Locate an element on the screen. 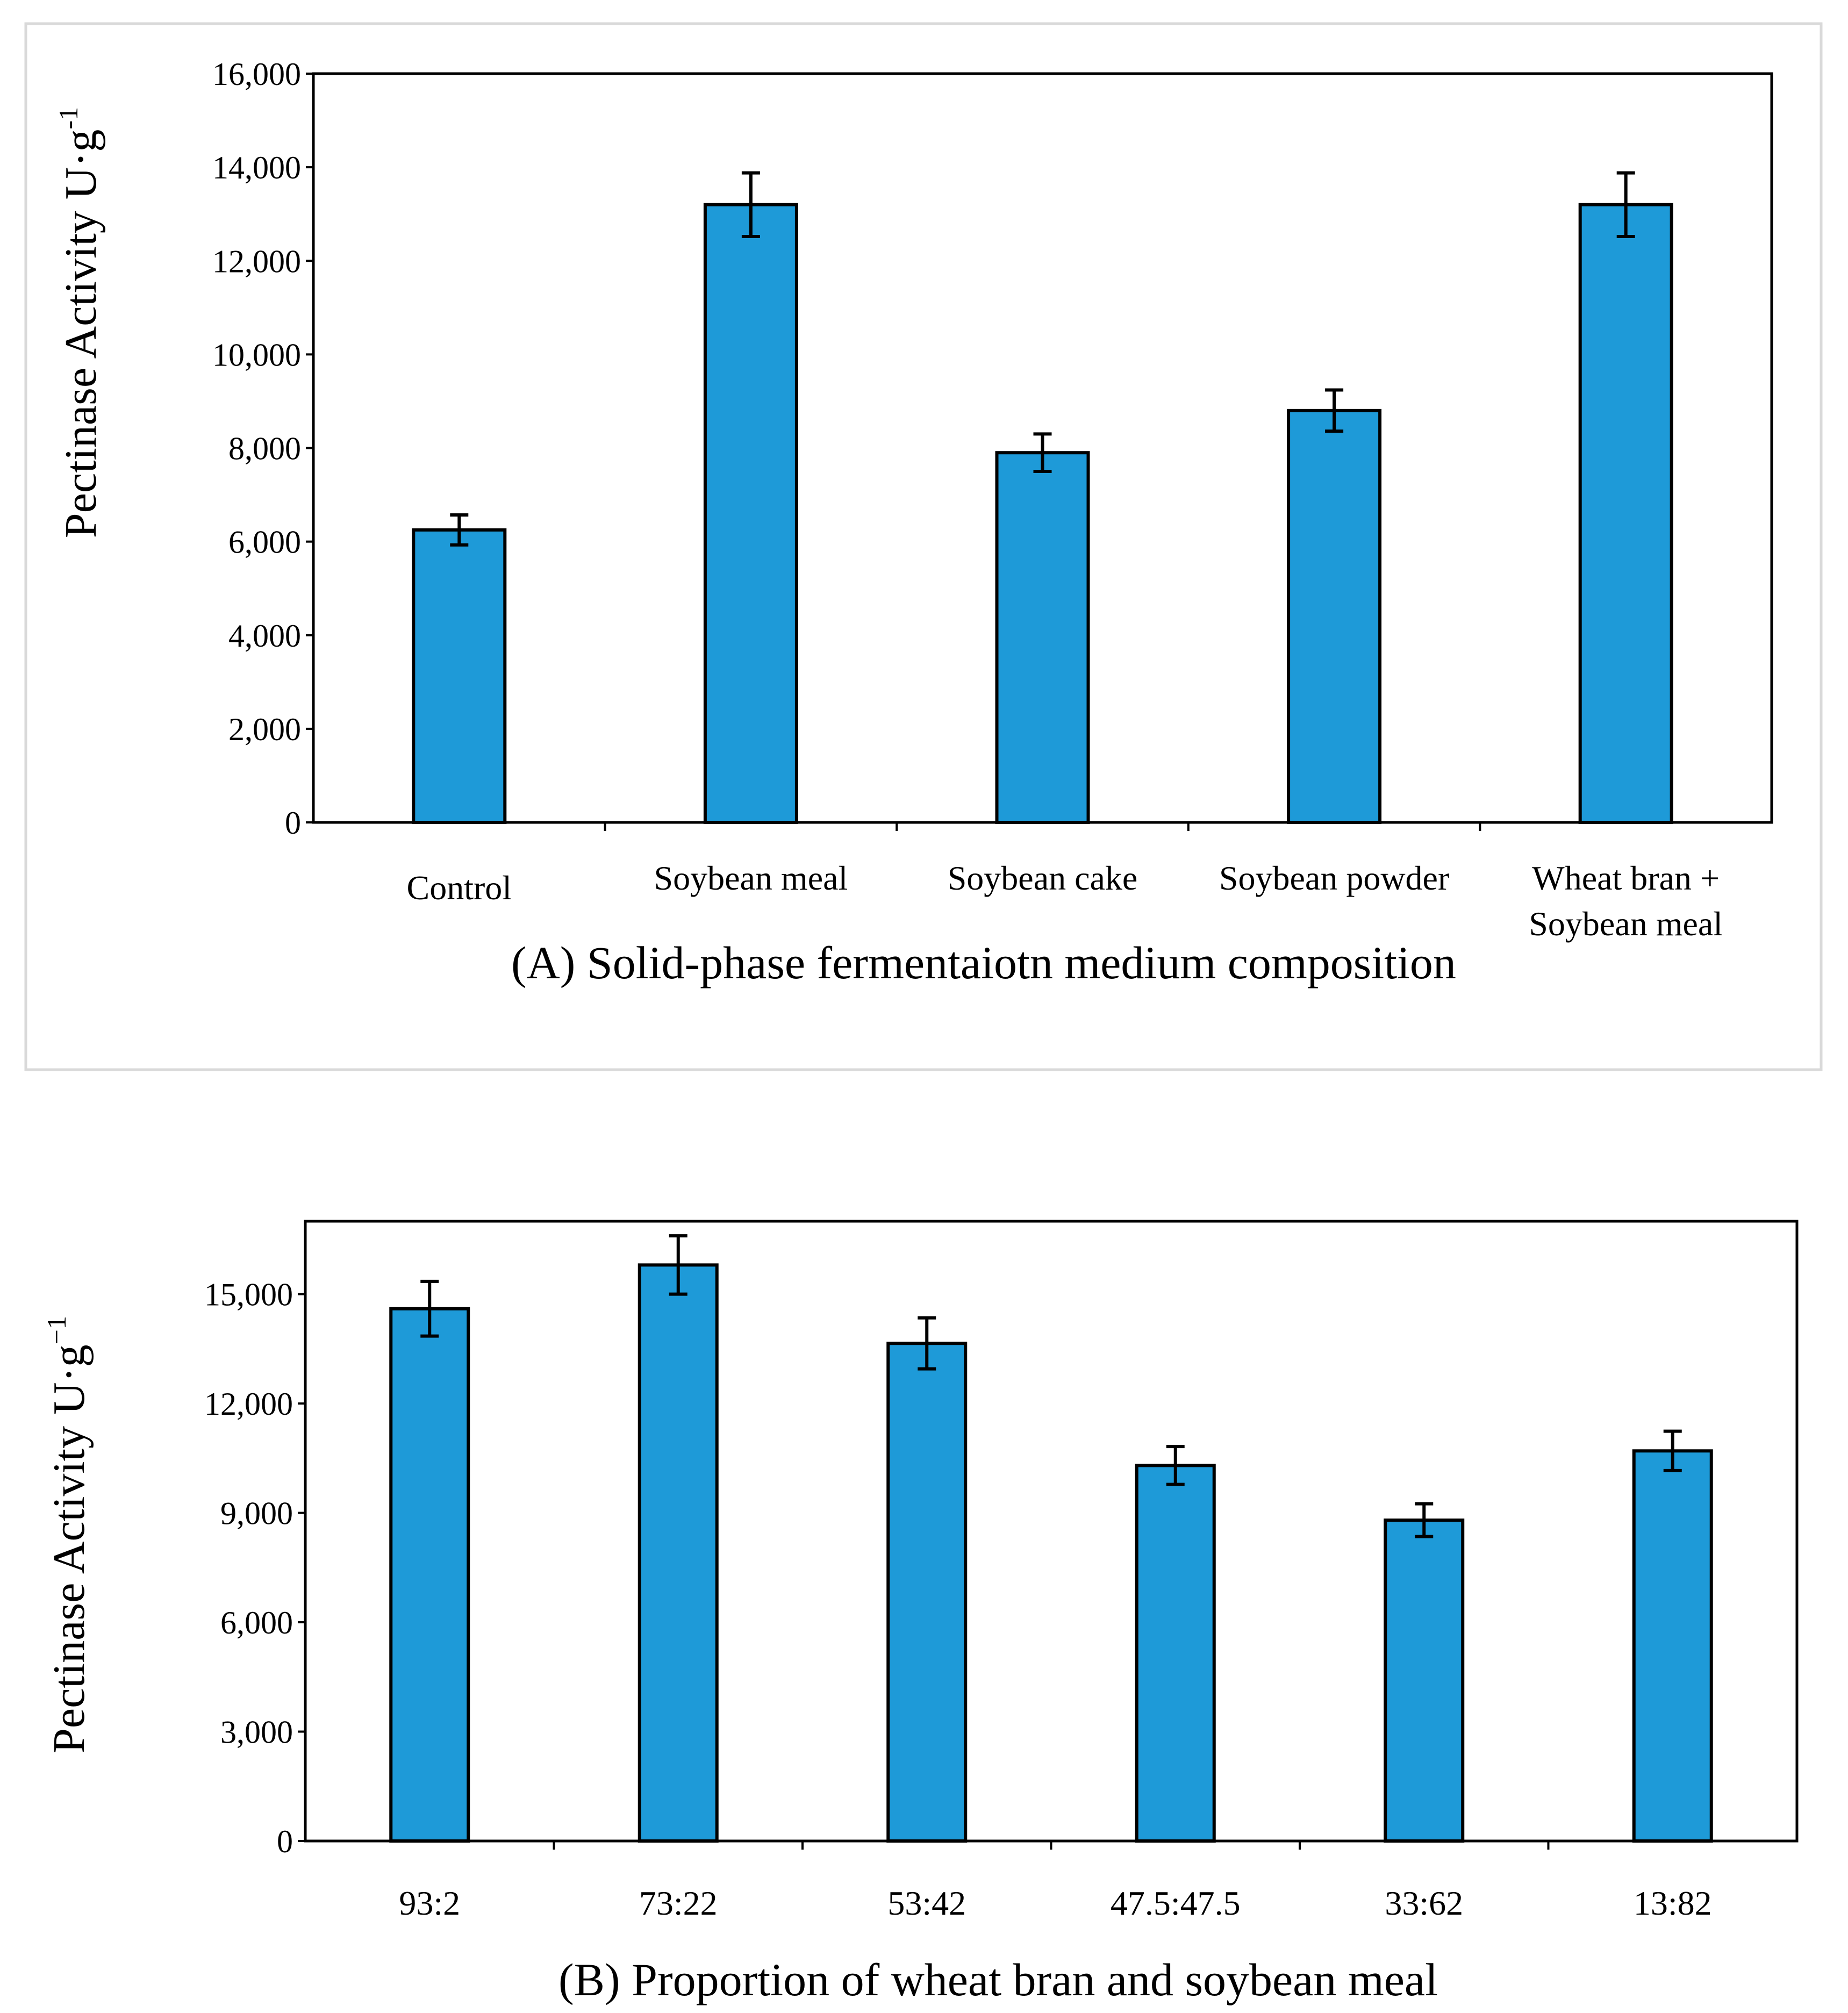  y-tick-label: 4,000 is located at coordinates (264, 636).